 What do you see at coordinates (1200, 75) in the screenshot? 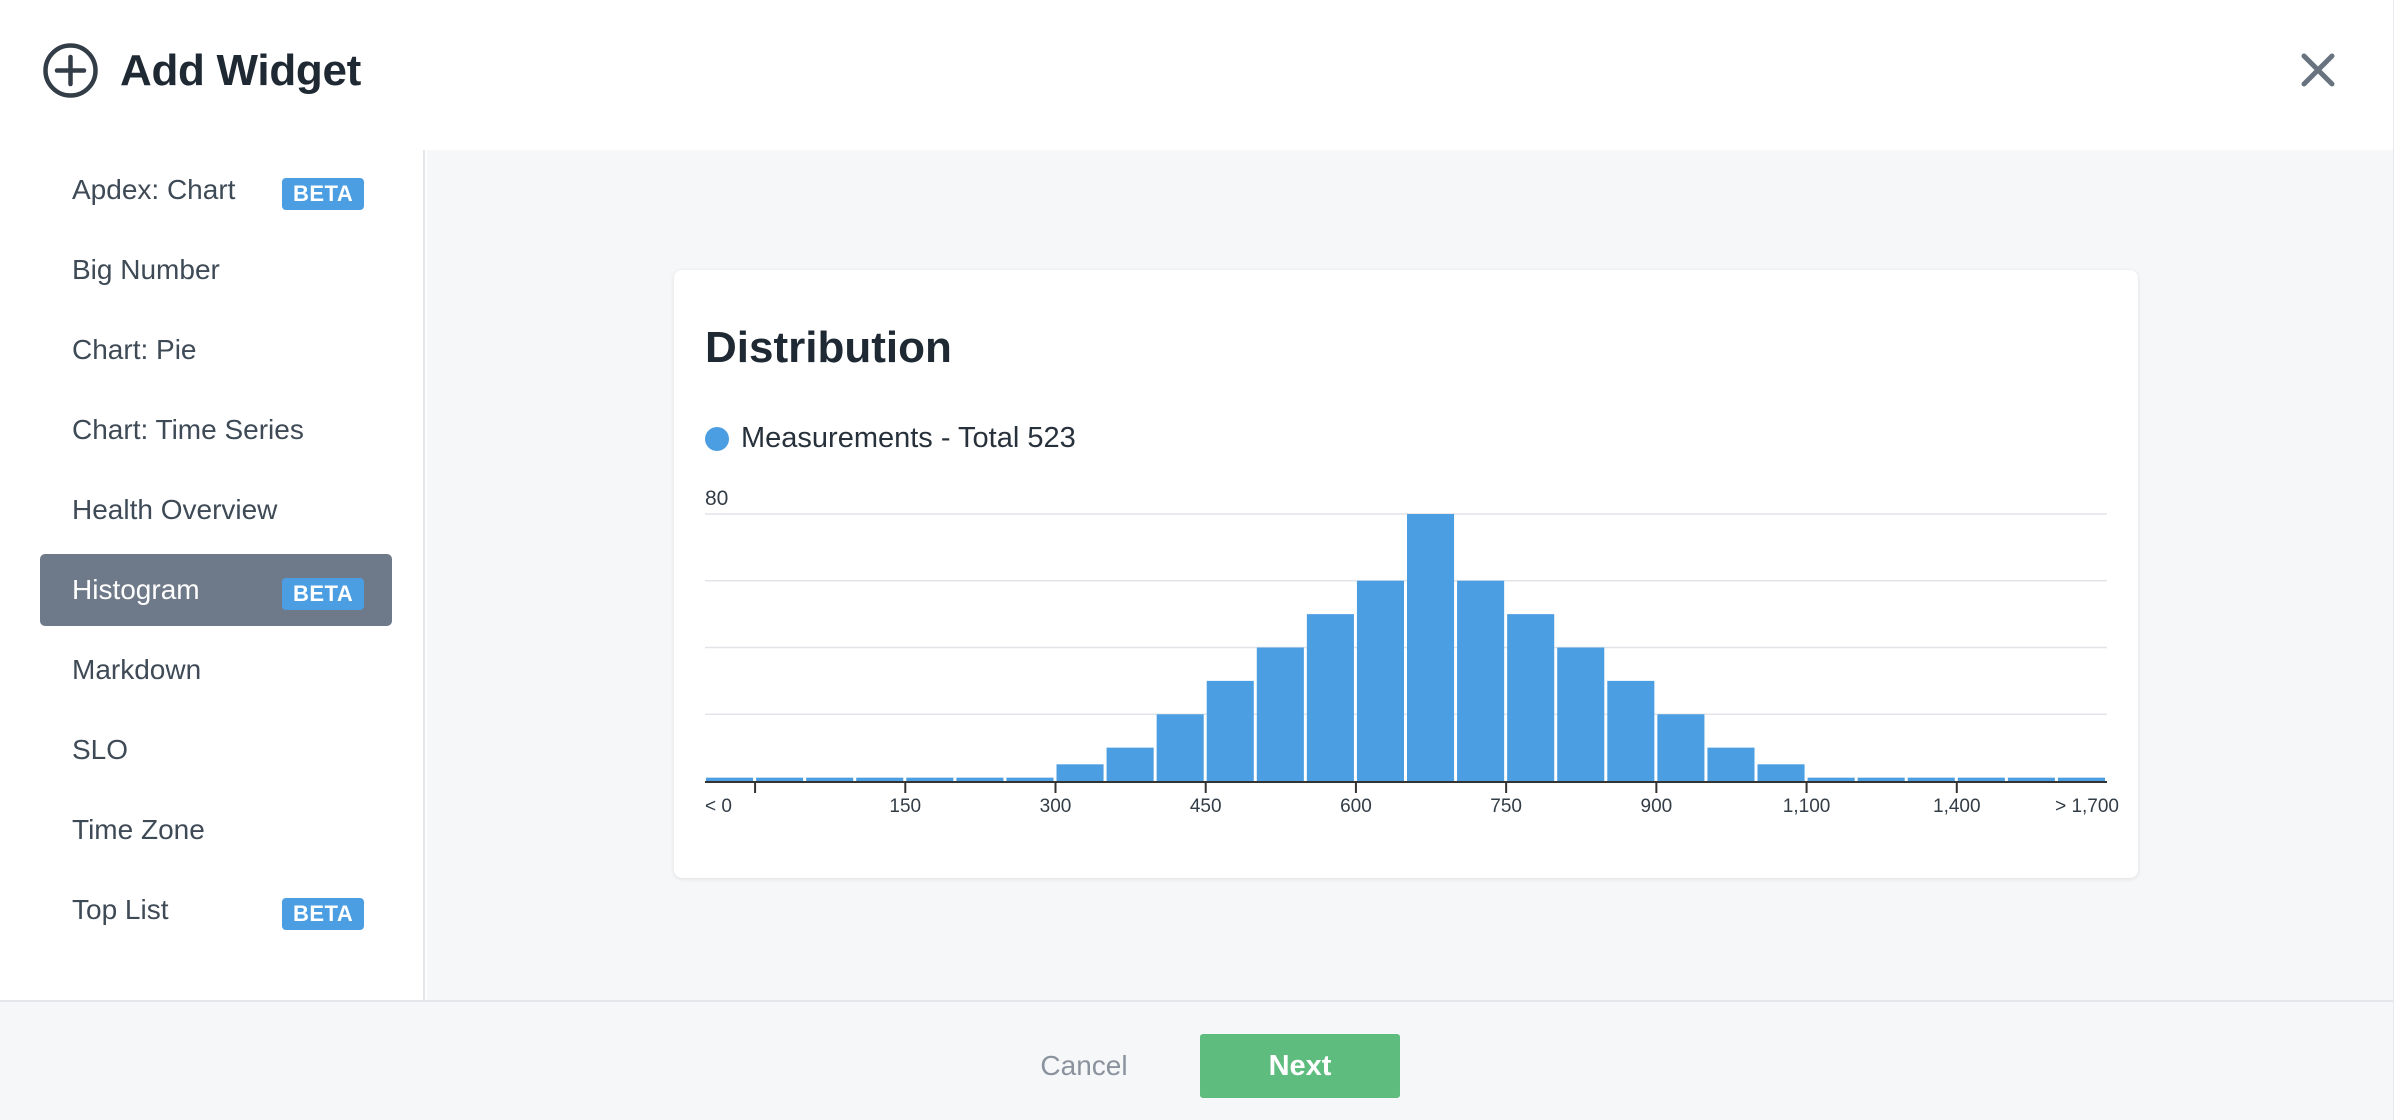
I see `dialog-header: Add Widget` at bounding box center [1200, 75].